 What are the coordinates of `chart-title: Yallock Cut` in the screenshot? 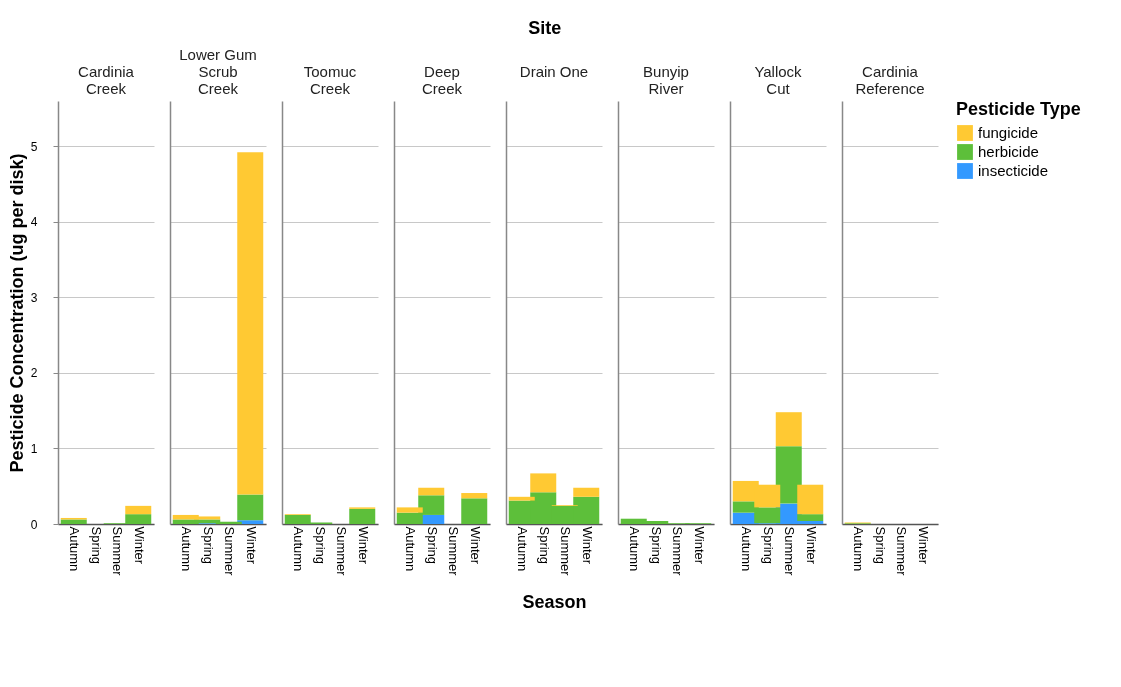 It's located at (778, 80).